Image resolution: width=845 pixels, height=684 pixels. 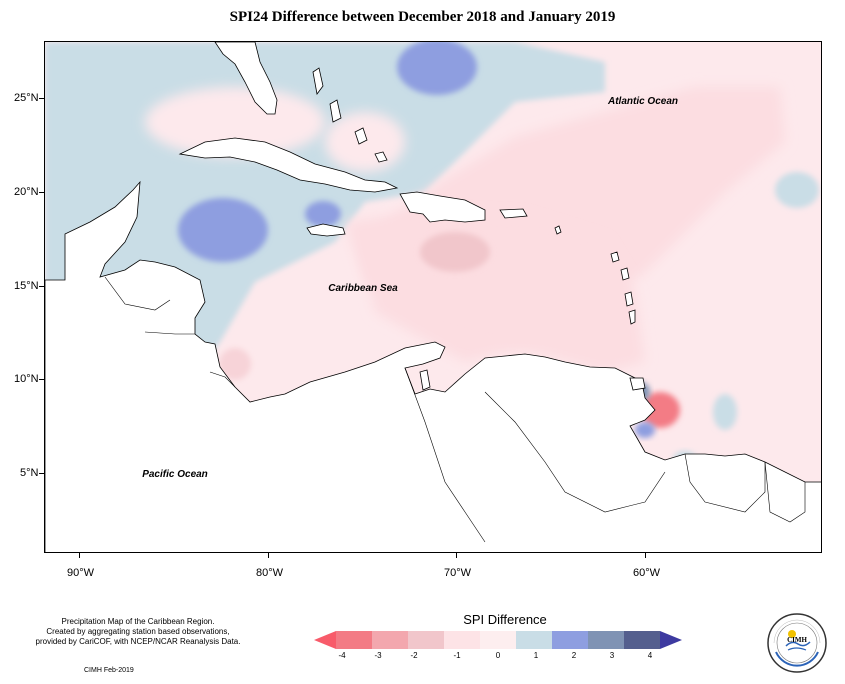 I want to click on wet-patch-atlantic, so click(x=797, y=190).